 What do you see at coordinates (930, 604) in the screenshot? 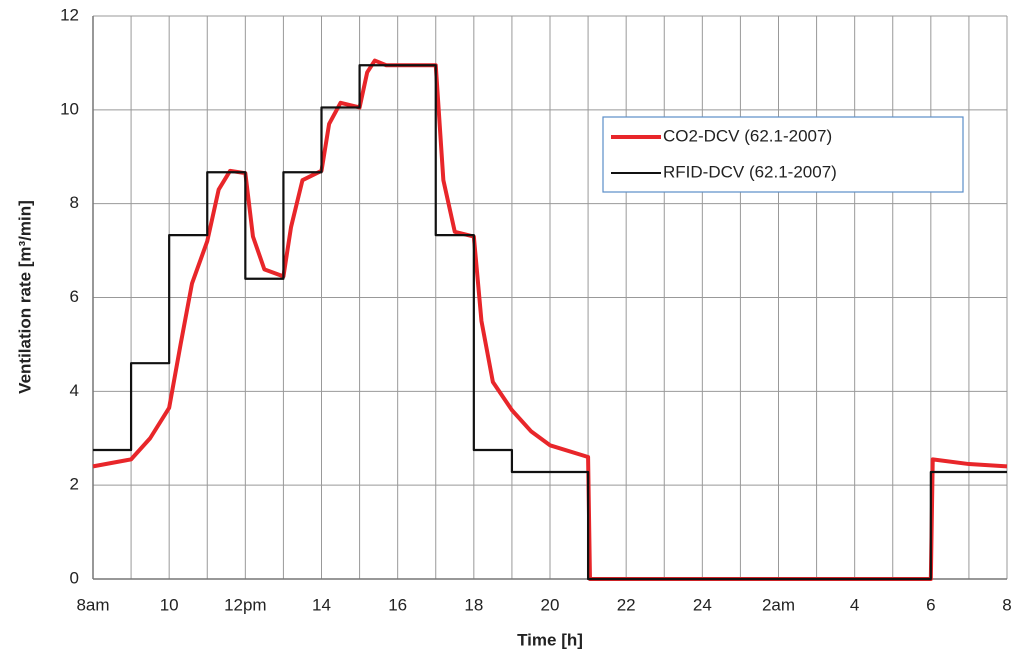
I see `x-tick-label: 6` at bounding box center [930, 604].